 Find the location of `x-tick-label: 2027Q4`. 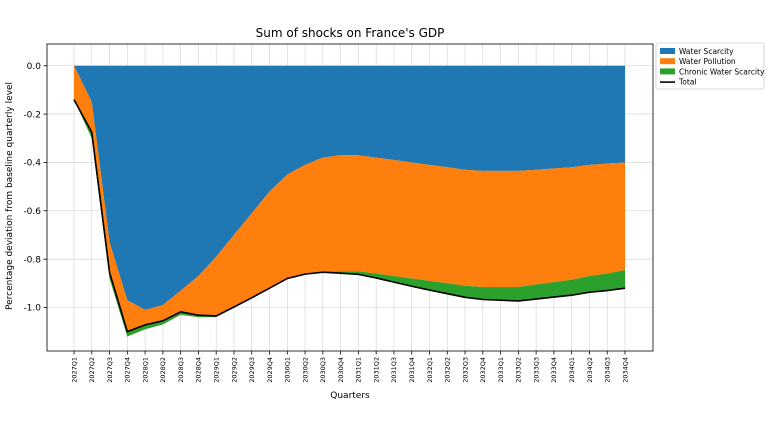

x-tick-label: 2027Q4 is located at coordinates (128, 370).